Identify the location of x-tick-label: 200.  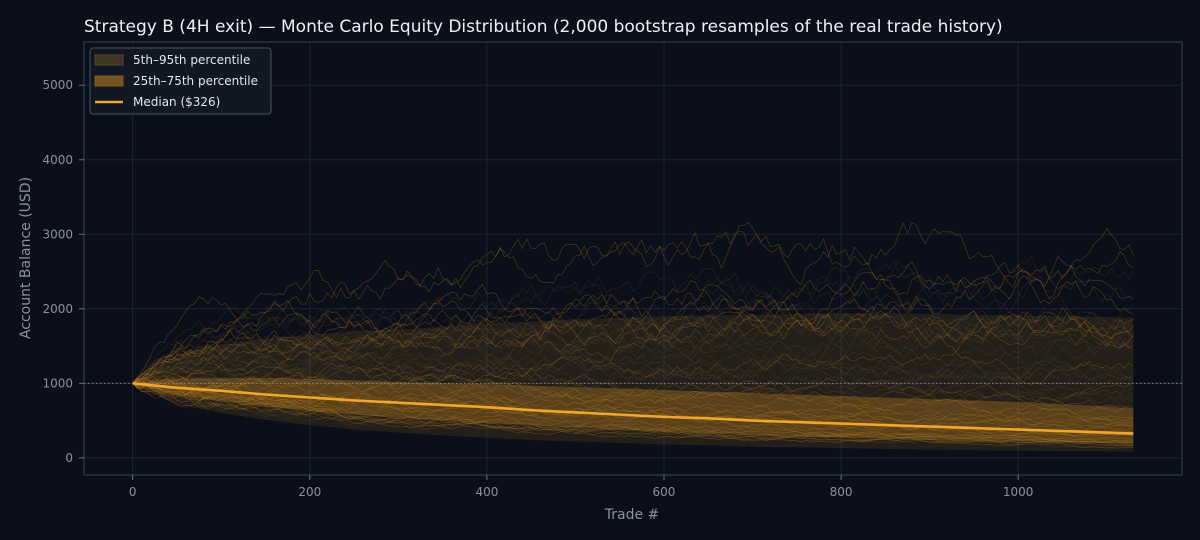
(309, 492).